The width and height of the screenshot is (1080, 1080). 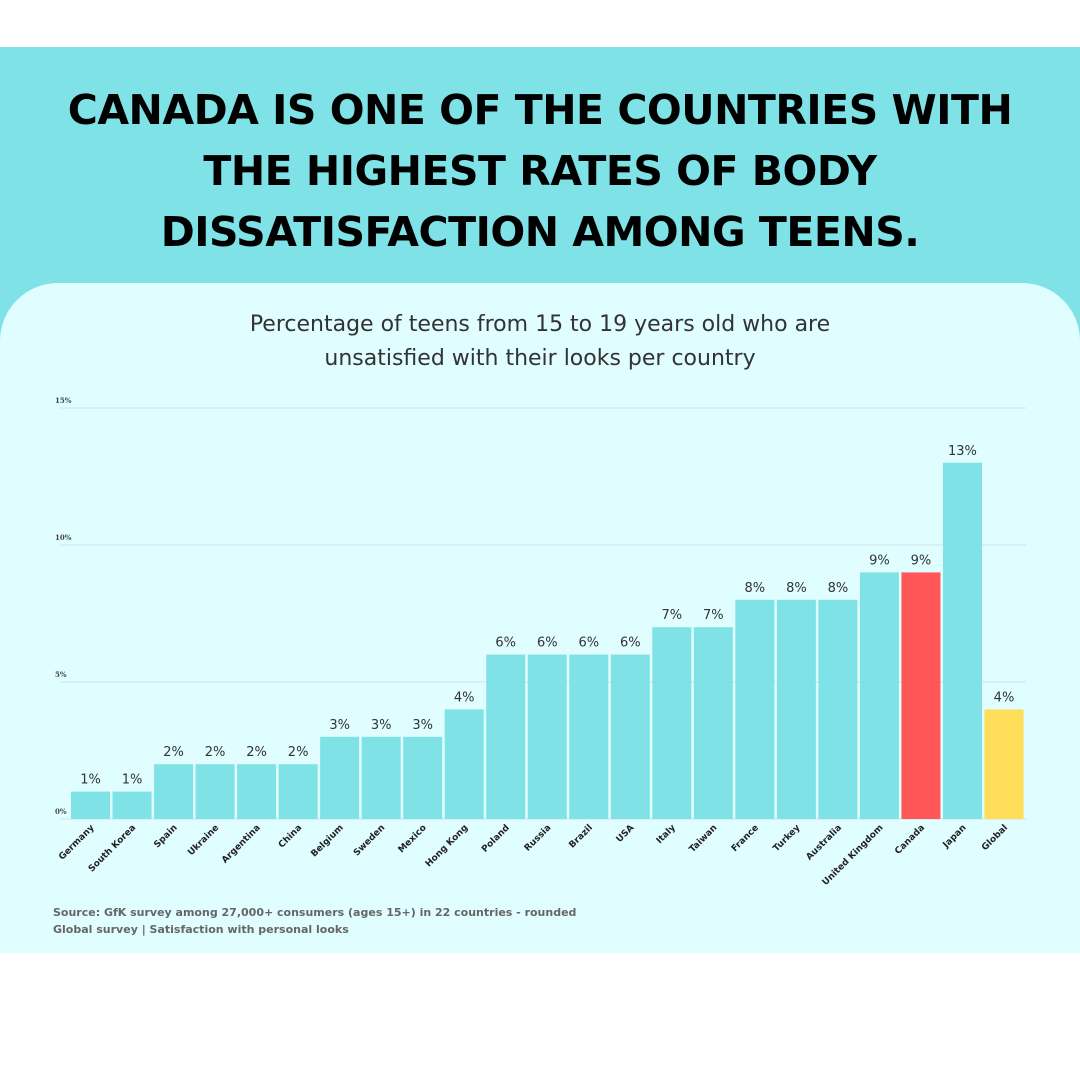 I want to click on x-tick-label: Spain, so click(x=165, y=836).